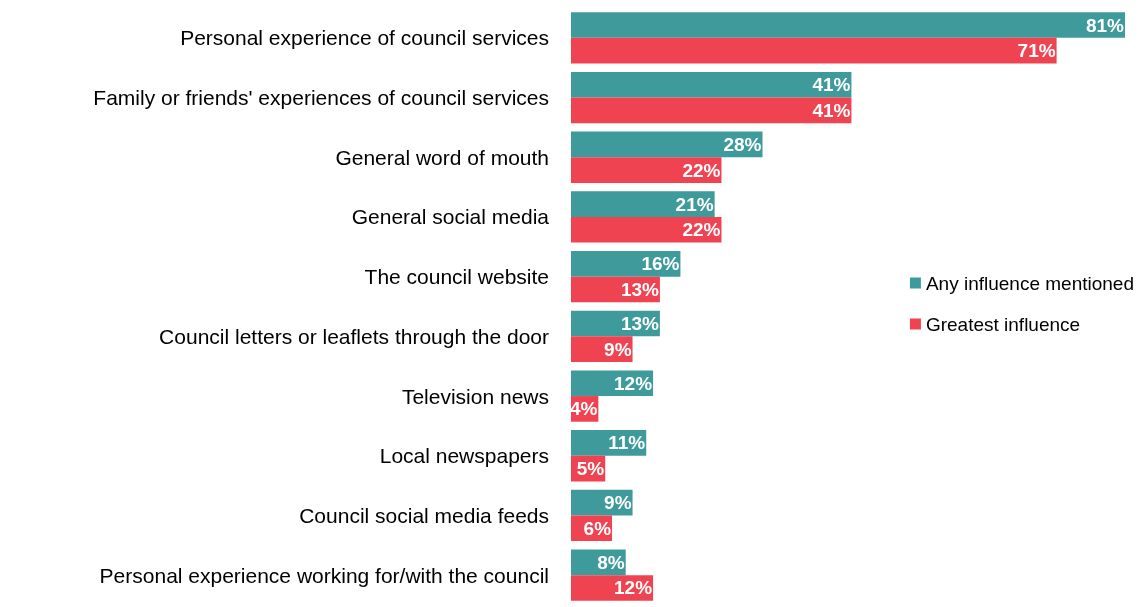  Describe the element at coordinates (1030, 283) in the screenshot. I see `legend-label: Any influence mentioned` at that location.